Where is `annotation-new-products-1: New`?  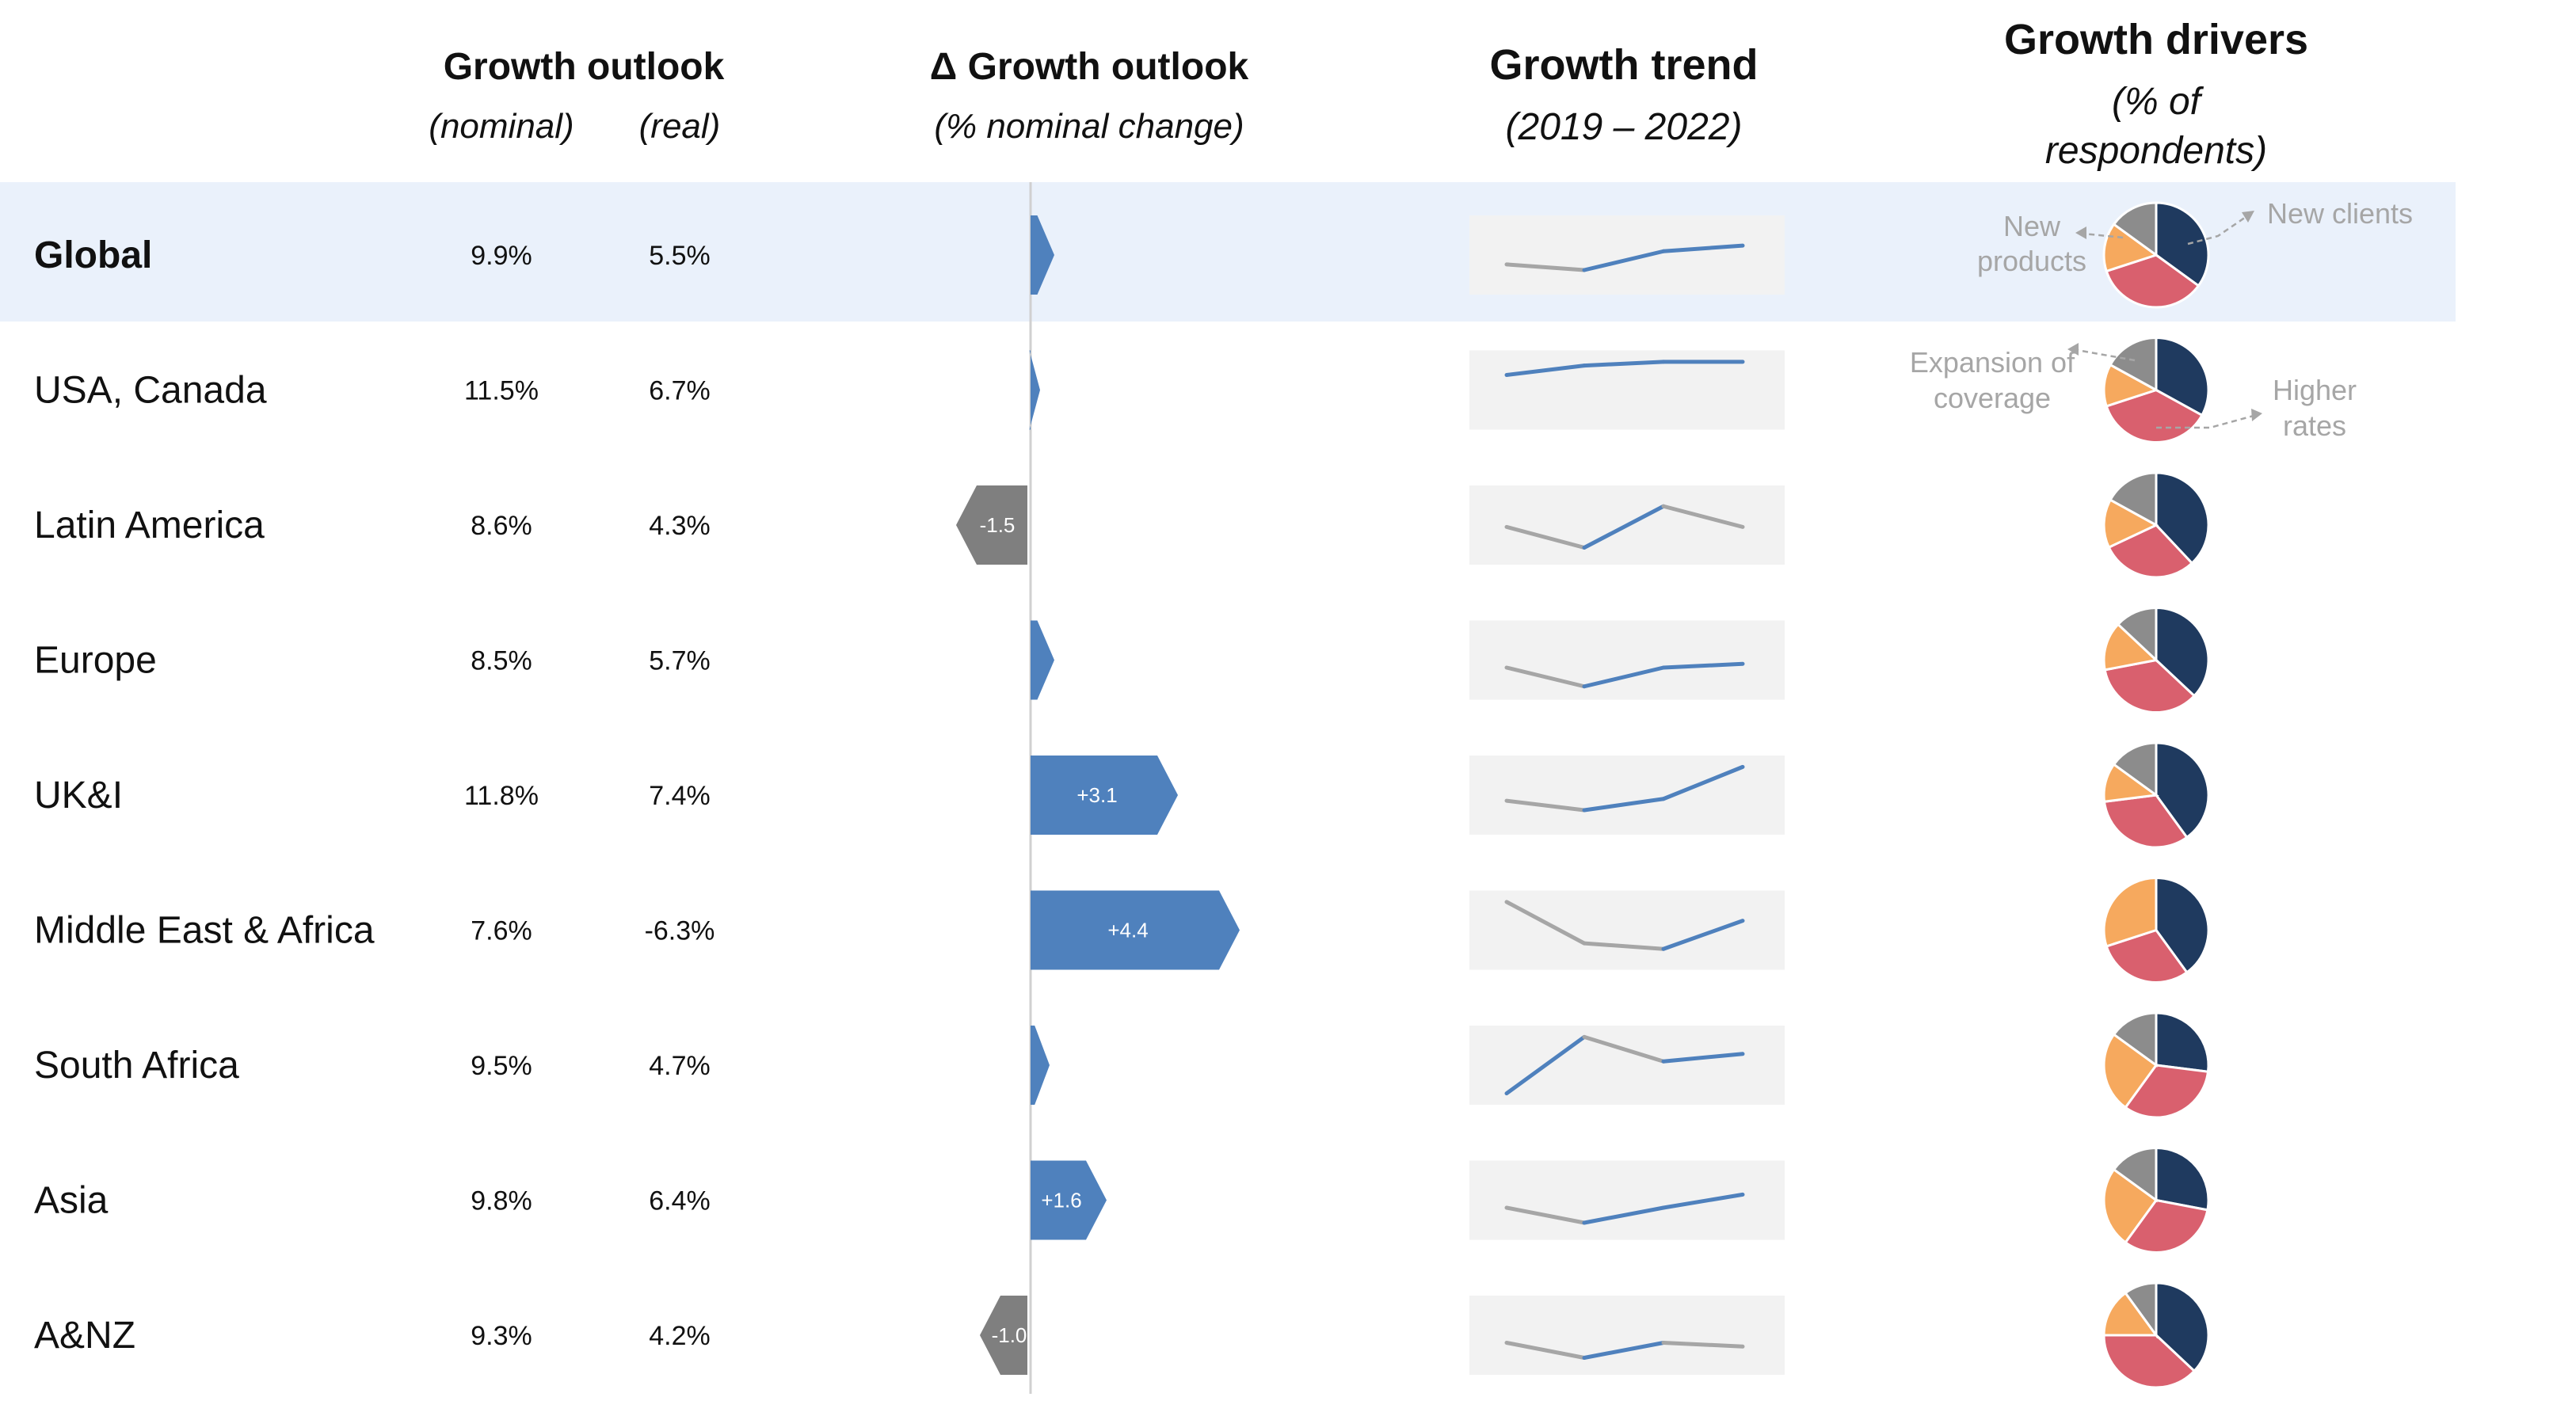
annotation-new-products-1: New is located at coordinates (2032, 226).